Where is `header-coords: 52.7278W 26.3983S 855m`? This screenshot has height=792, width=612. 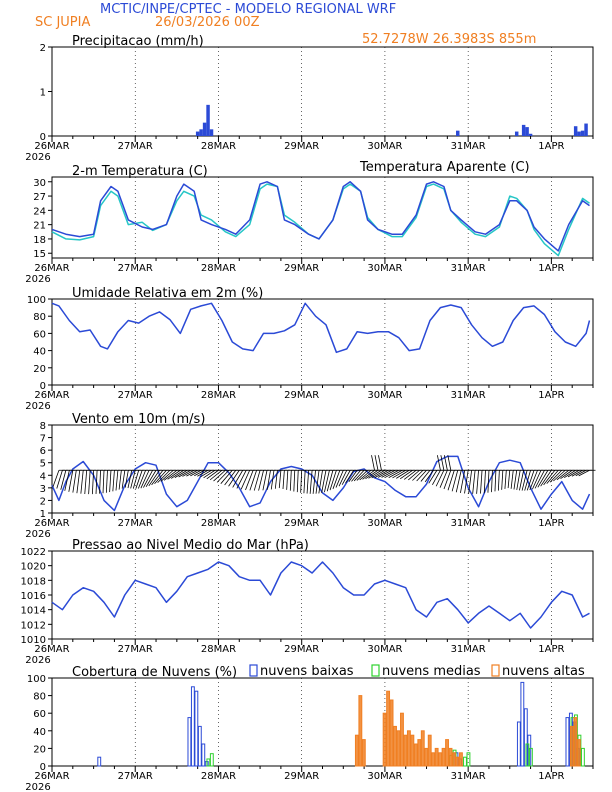
header-coords: 52.7278W 26.3983S 855m is located at coordinates (449, 39).